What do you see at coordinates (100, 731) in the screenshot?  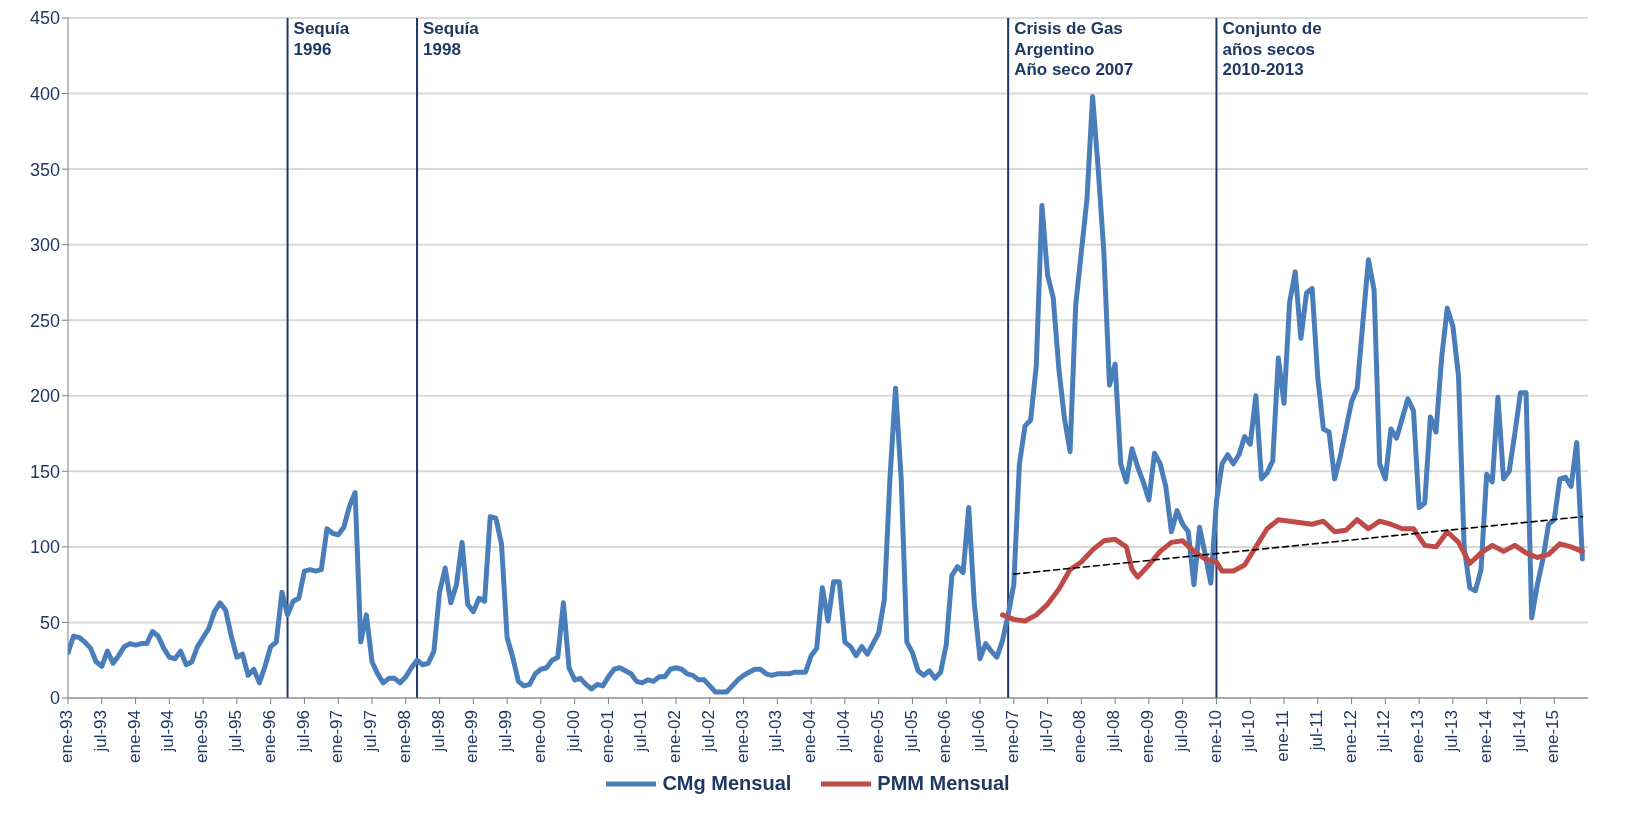 I see `x-tick-label: jul-93` at bounding box center [100, 731].